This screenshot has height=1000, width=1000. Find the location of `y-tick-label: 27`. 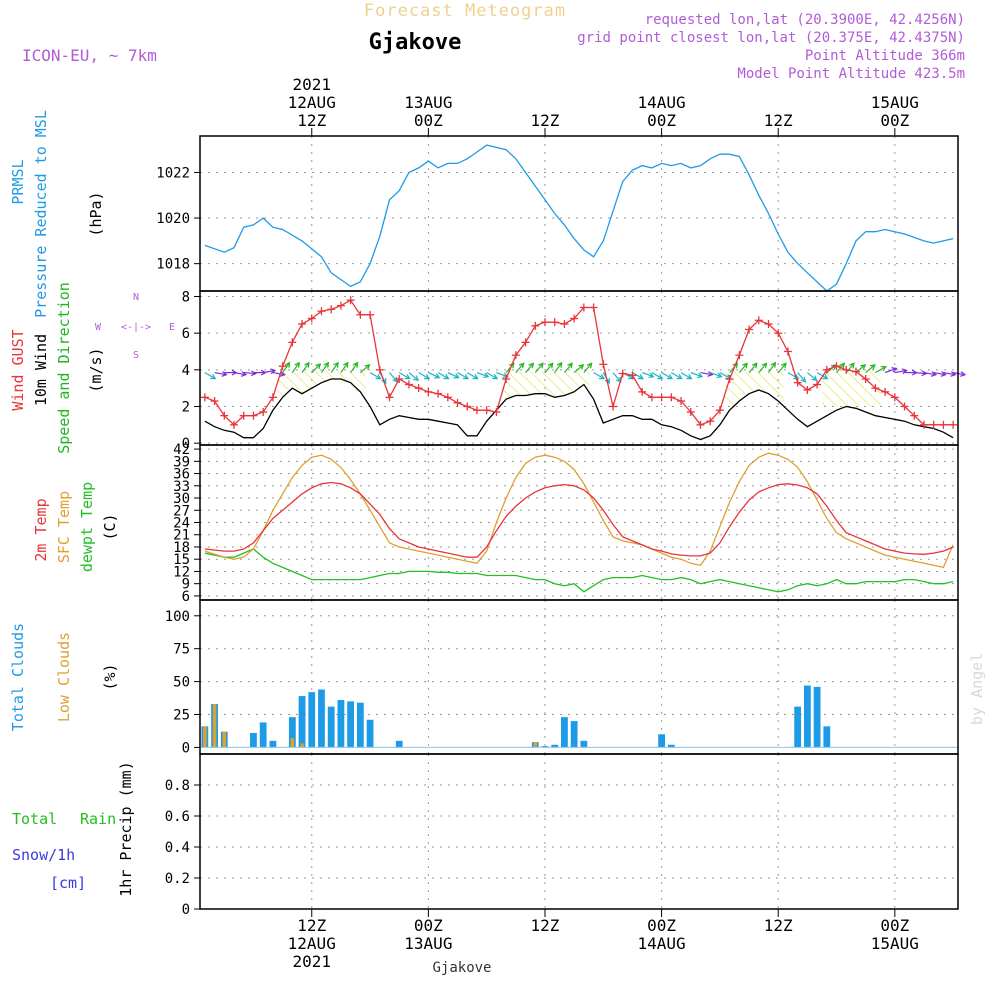

y-tick-label: 27 is located at coordinates (181, 511).